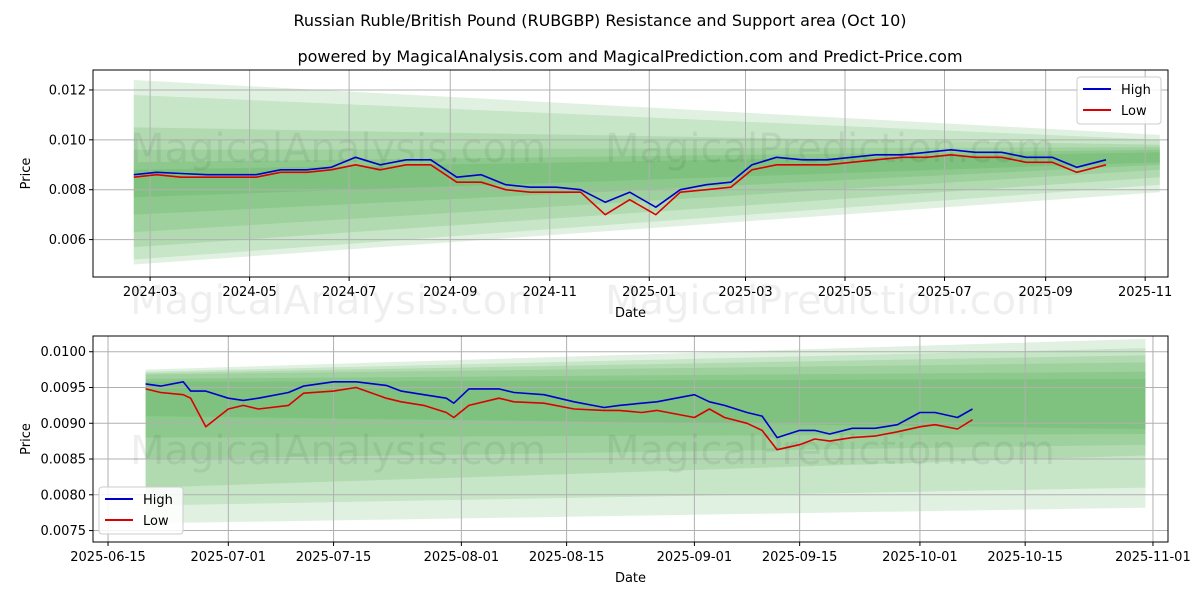  Describe the element at coordinates (1145, 292) in the screenshot. I see `x-tick-label: 2025-11` at that location.